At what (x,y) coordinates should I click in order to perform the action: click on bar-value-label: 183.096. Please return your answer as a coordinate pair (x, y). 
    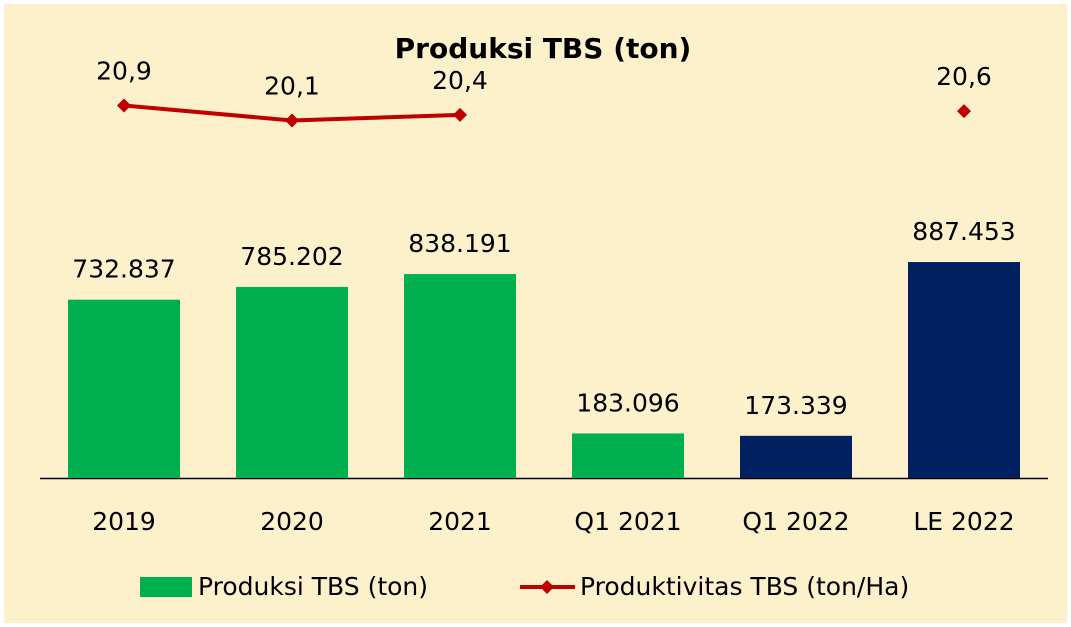
    Looking at the image, I should click on (627, 402).